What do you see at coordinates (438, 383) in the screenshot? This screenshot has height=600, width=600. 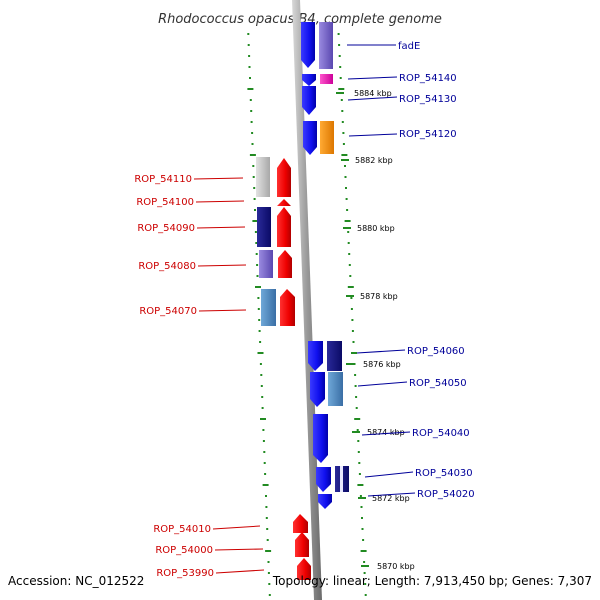 I see `gene-label-ROP_54050: ROP_54050` at bounding box center [438, 383].